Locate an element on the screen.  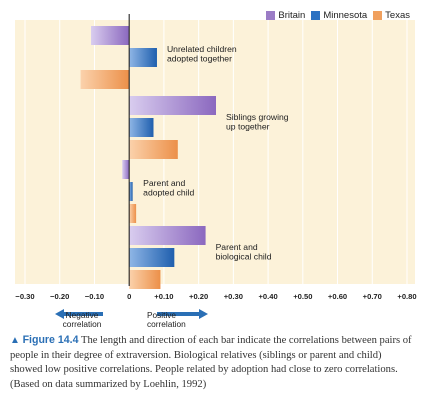
legend: Britain Minnesota Texas is located at coordinates (338, 15).